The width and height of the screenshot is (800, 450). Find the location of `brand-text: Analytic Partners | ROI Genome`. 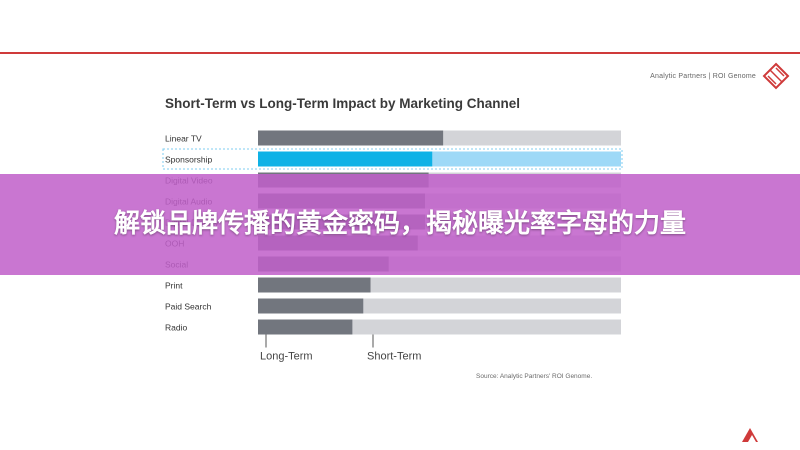

brand-text: Analytic Partners | ROI Genome is located at coordinates (703, 76).